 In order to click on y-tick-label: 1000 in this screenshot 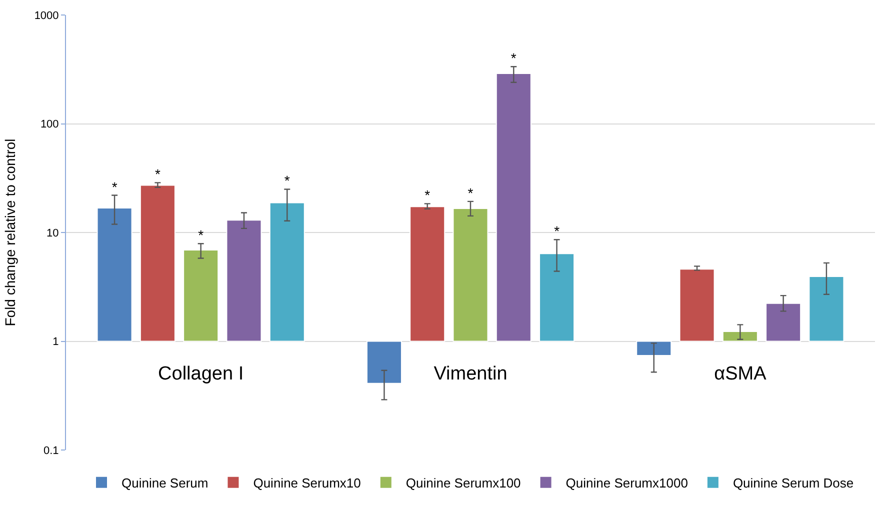, I will do `click(46, 16)`.